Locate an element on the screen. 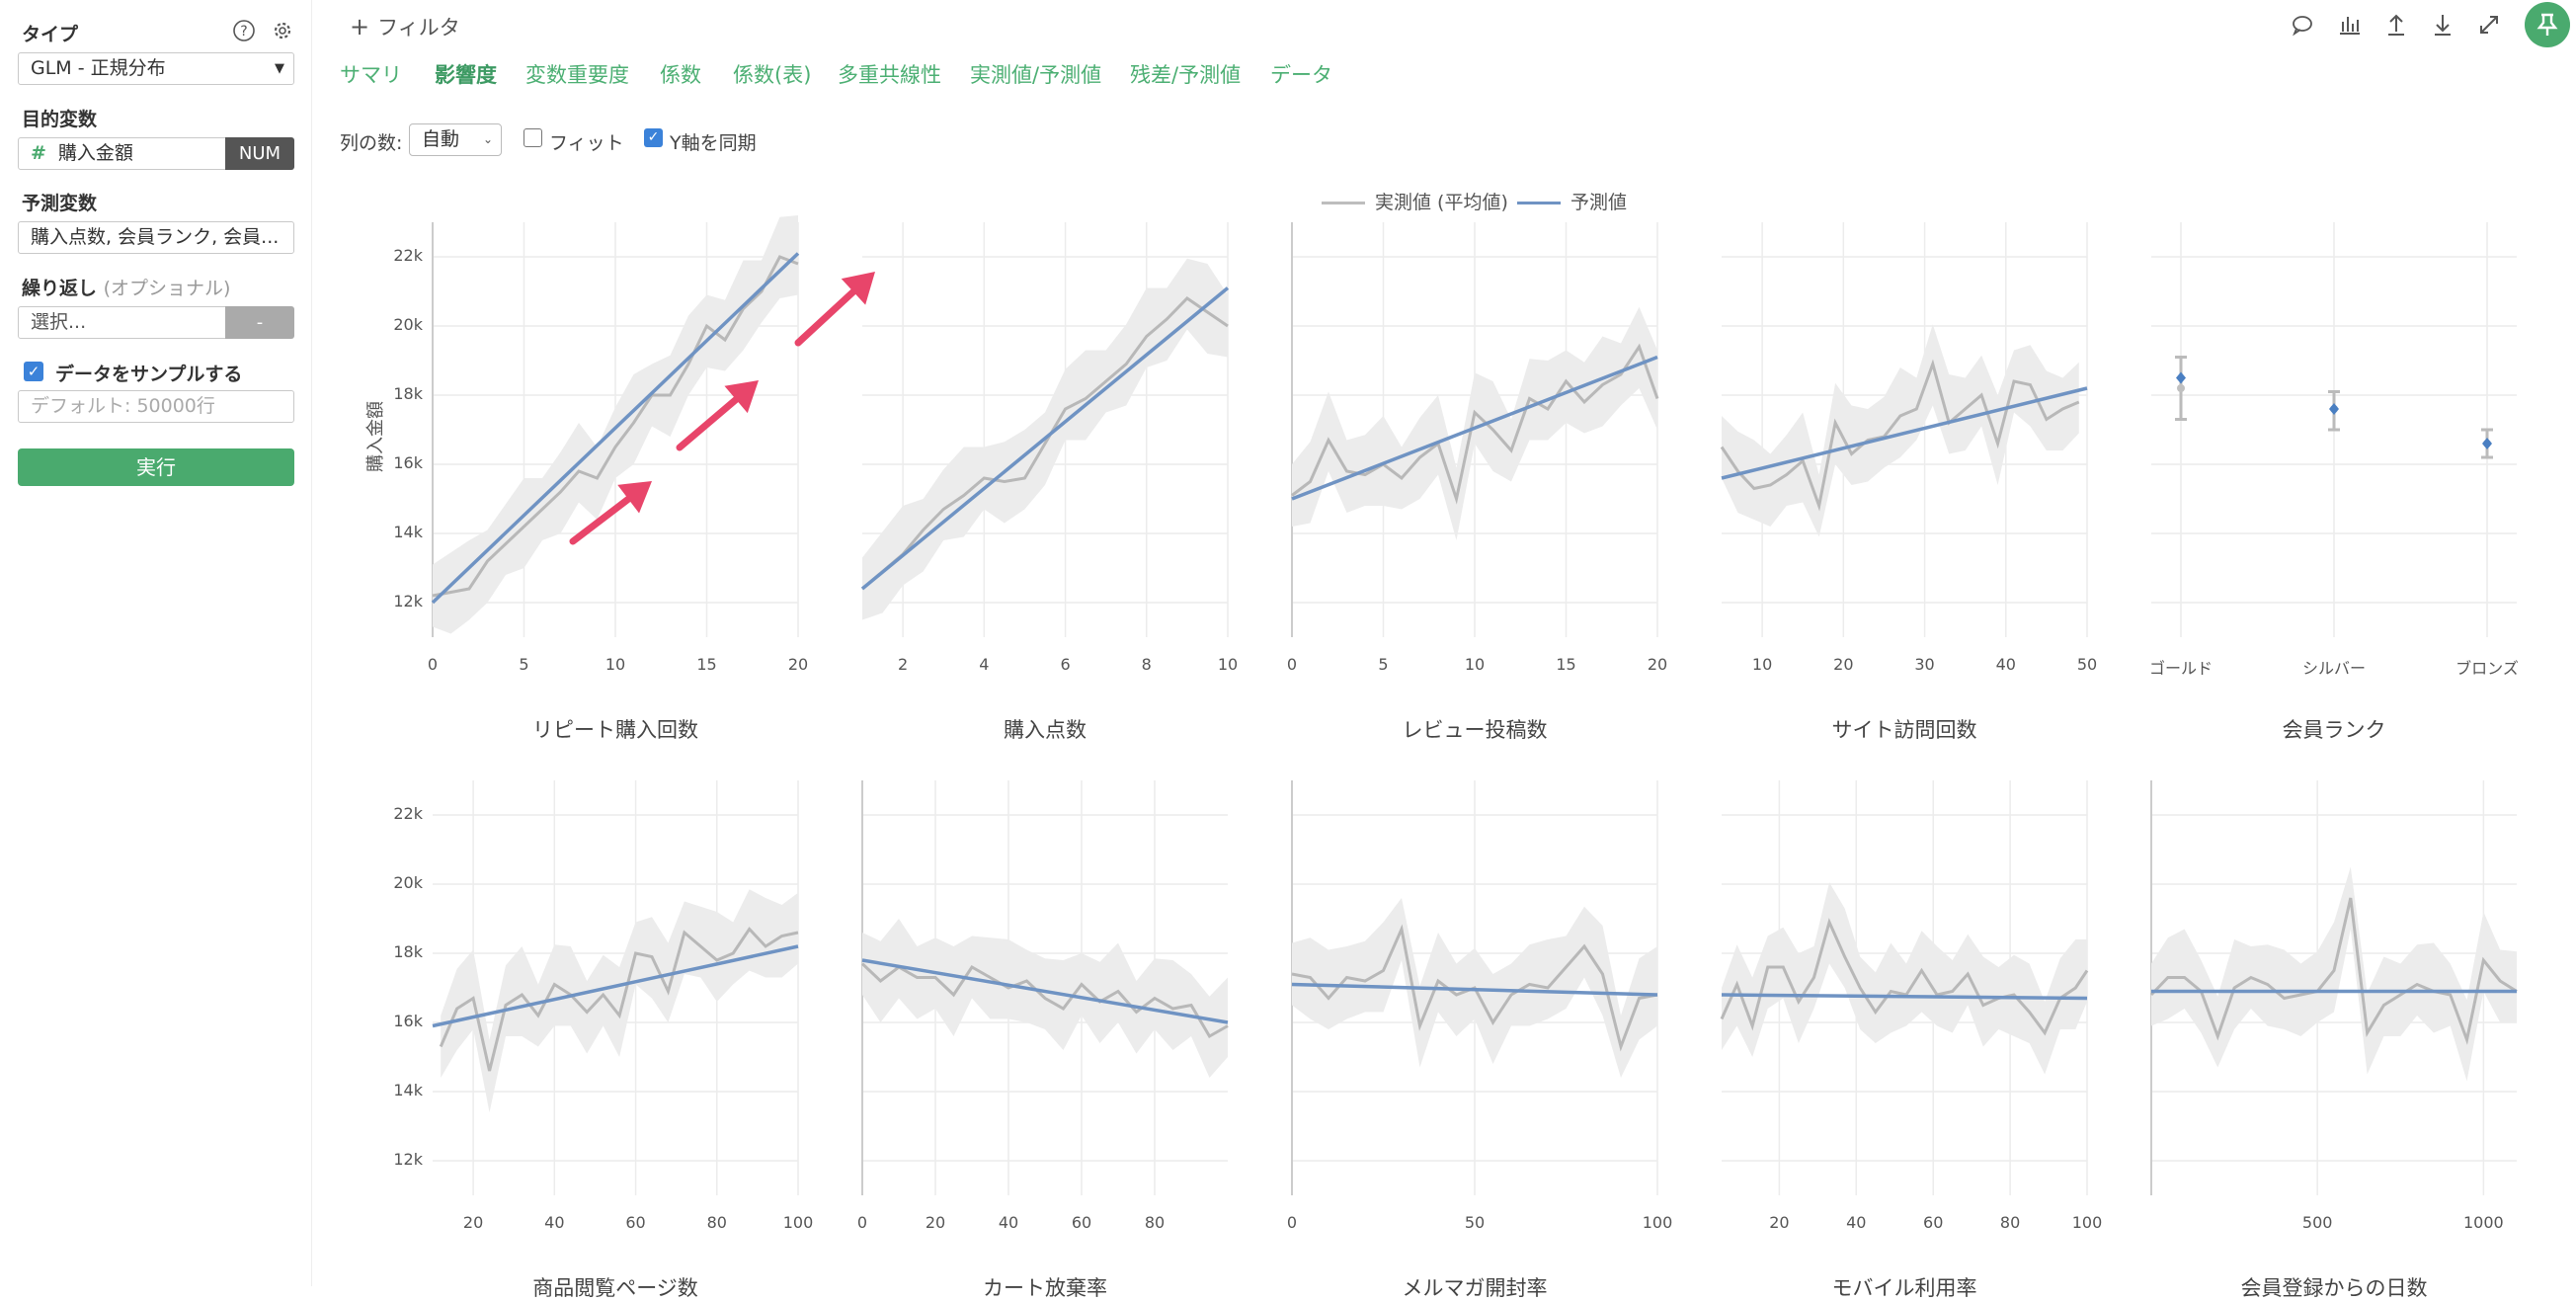  download-icon is located at coordinates (2442, 25).